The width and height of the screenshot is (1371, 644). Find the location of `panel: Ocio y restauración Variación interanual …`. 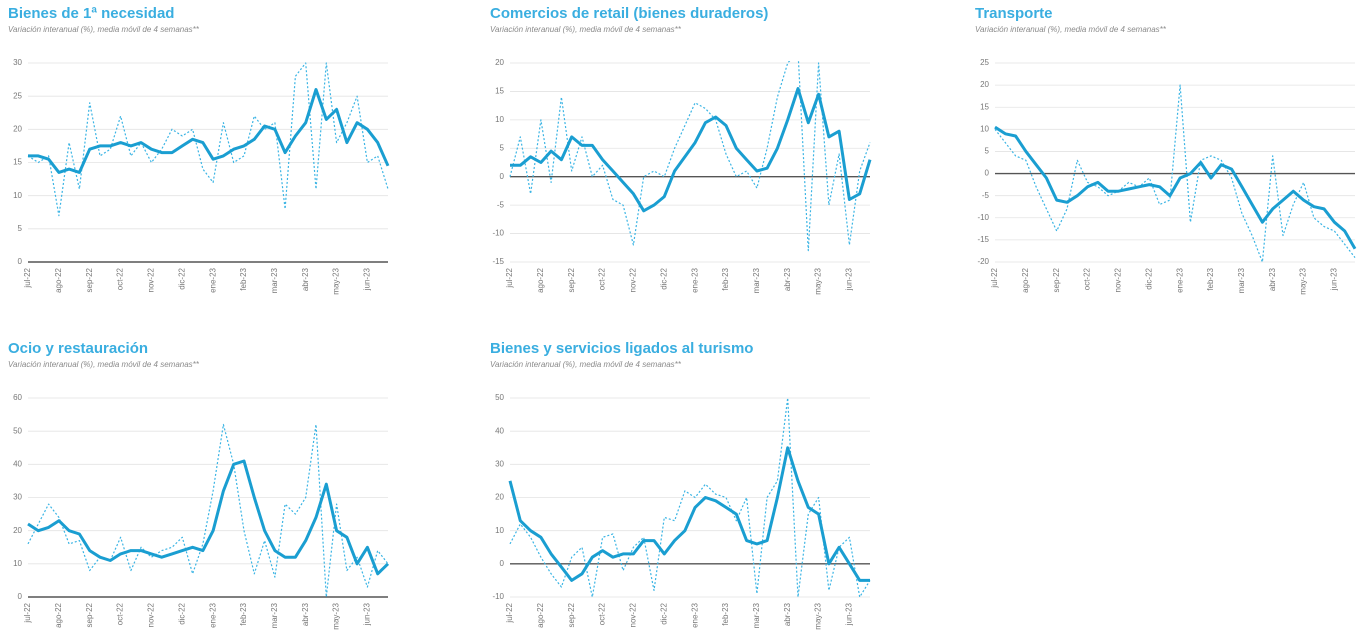

panel: Ocio y restauración Variación interanual … is located at coordinates (199, 485).